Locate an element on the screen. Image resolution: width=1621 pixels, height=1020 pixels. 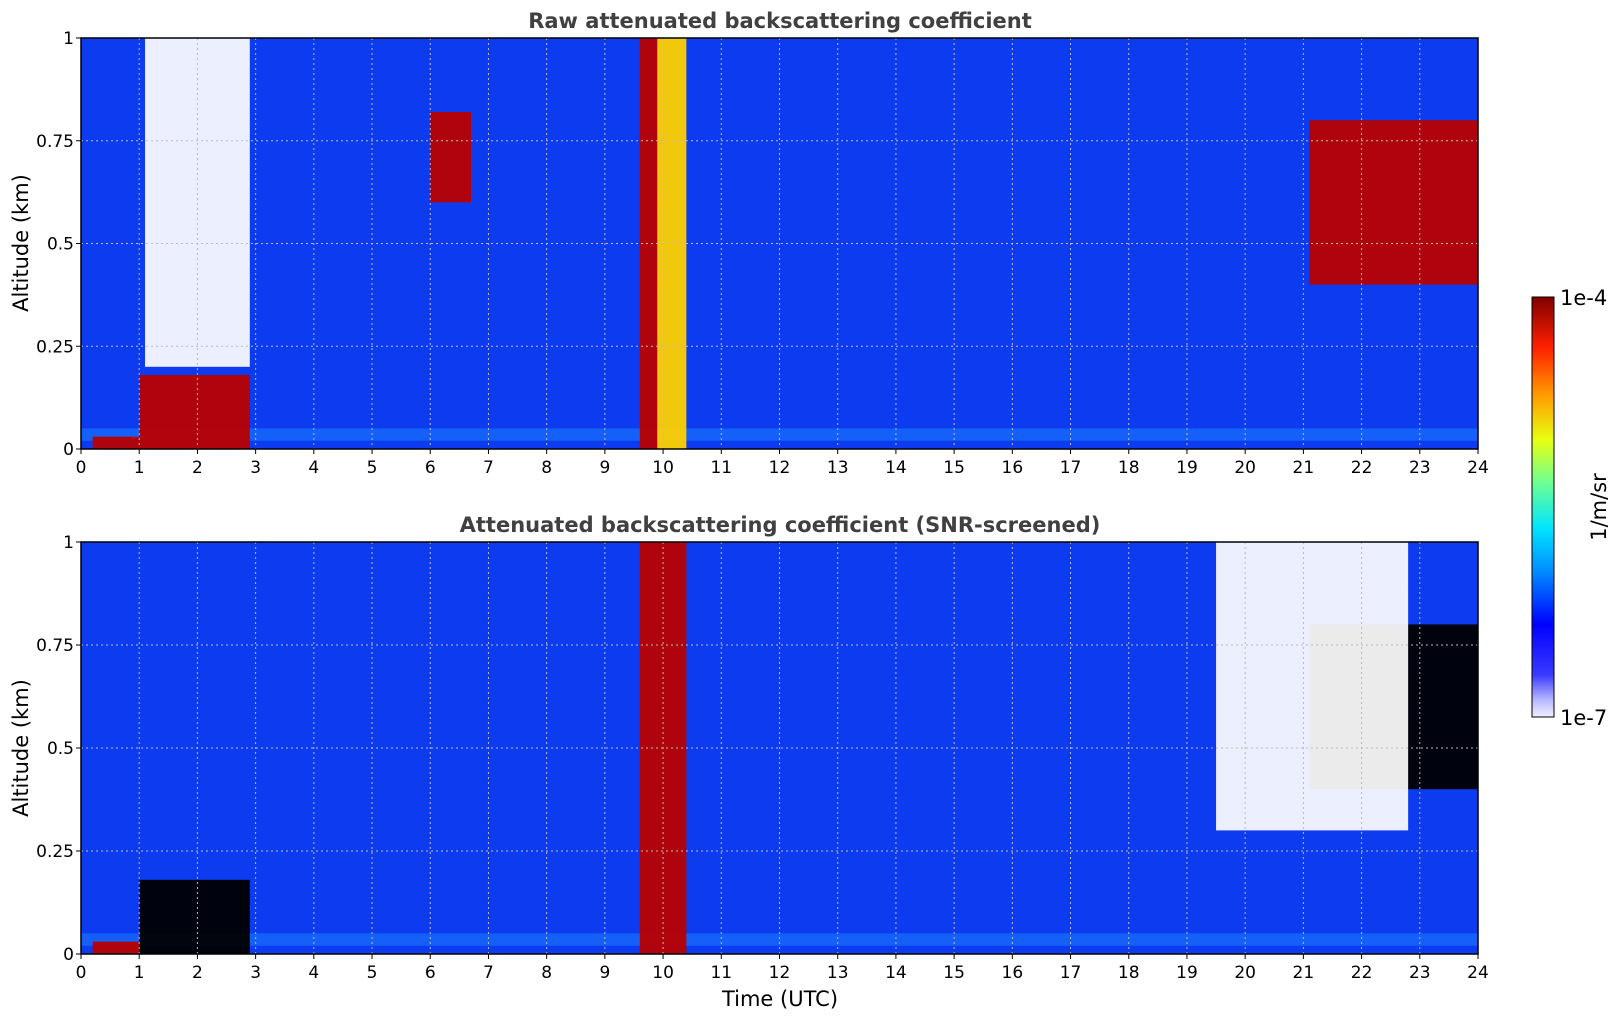
panel-screened-y-ticks: 0 0.25 0.5 0.75 1 is located at coordinates (58, 749).